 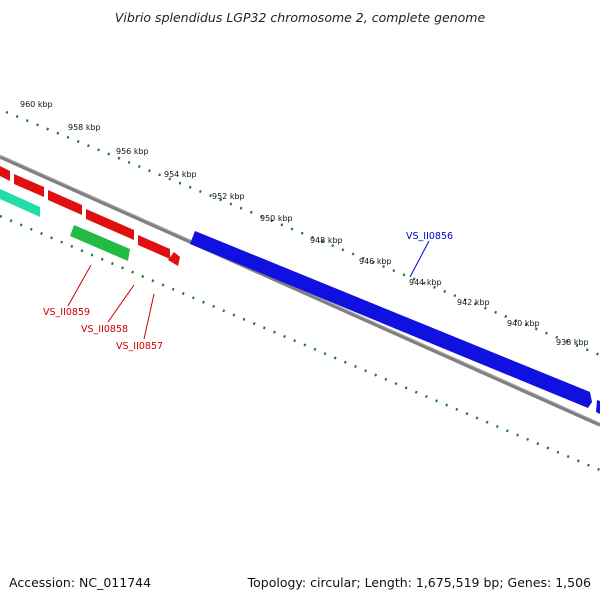 What do you see at coordinates (139, 346) in the screenshot?
I see `gene-label-vs-ii0857: VS_II0857` at bounding box center [139, 346].